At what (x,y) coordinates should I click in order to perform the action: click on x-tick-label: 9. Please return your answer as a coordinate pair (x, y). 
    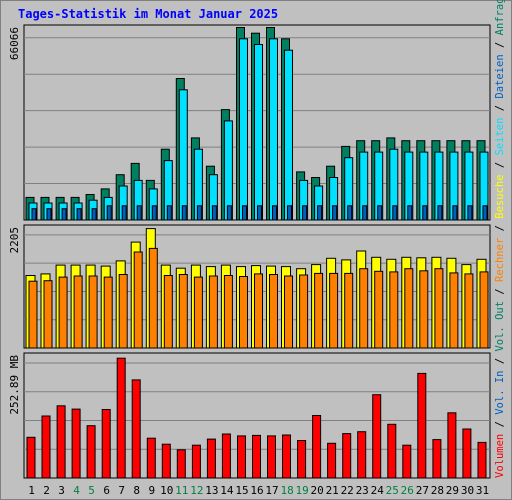
    Looking at the image, I should click on (151, 490).